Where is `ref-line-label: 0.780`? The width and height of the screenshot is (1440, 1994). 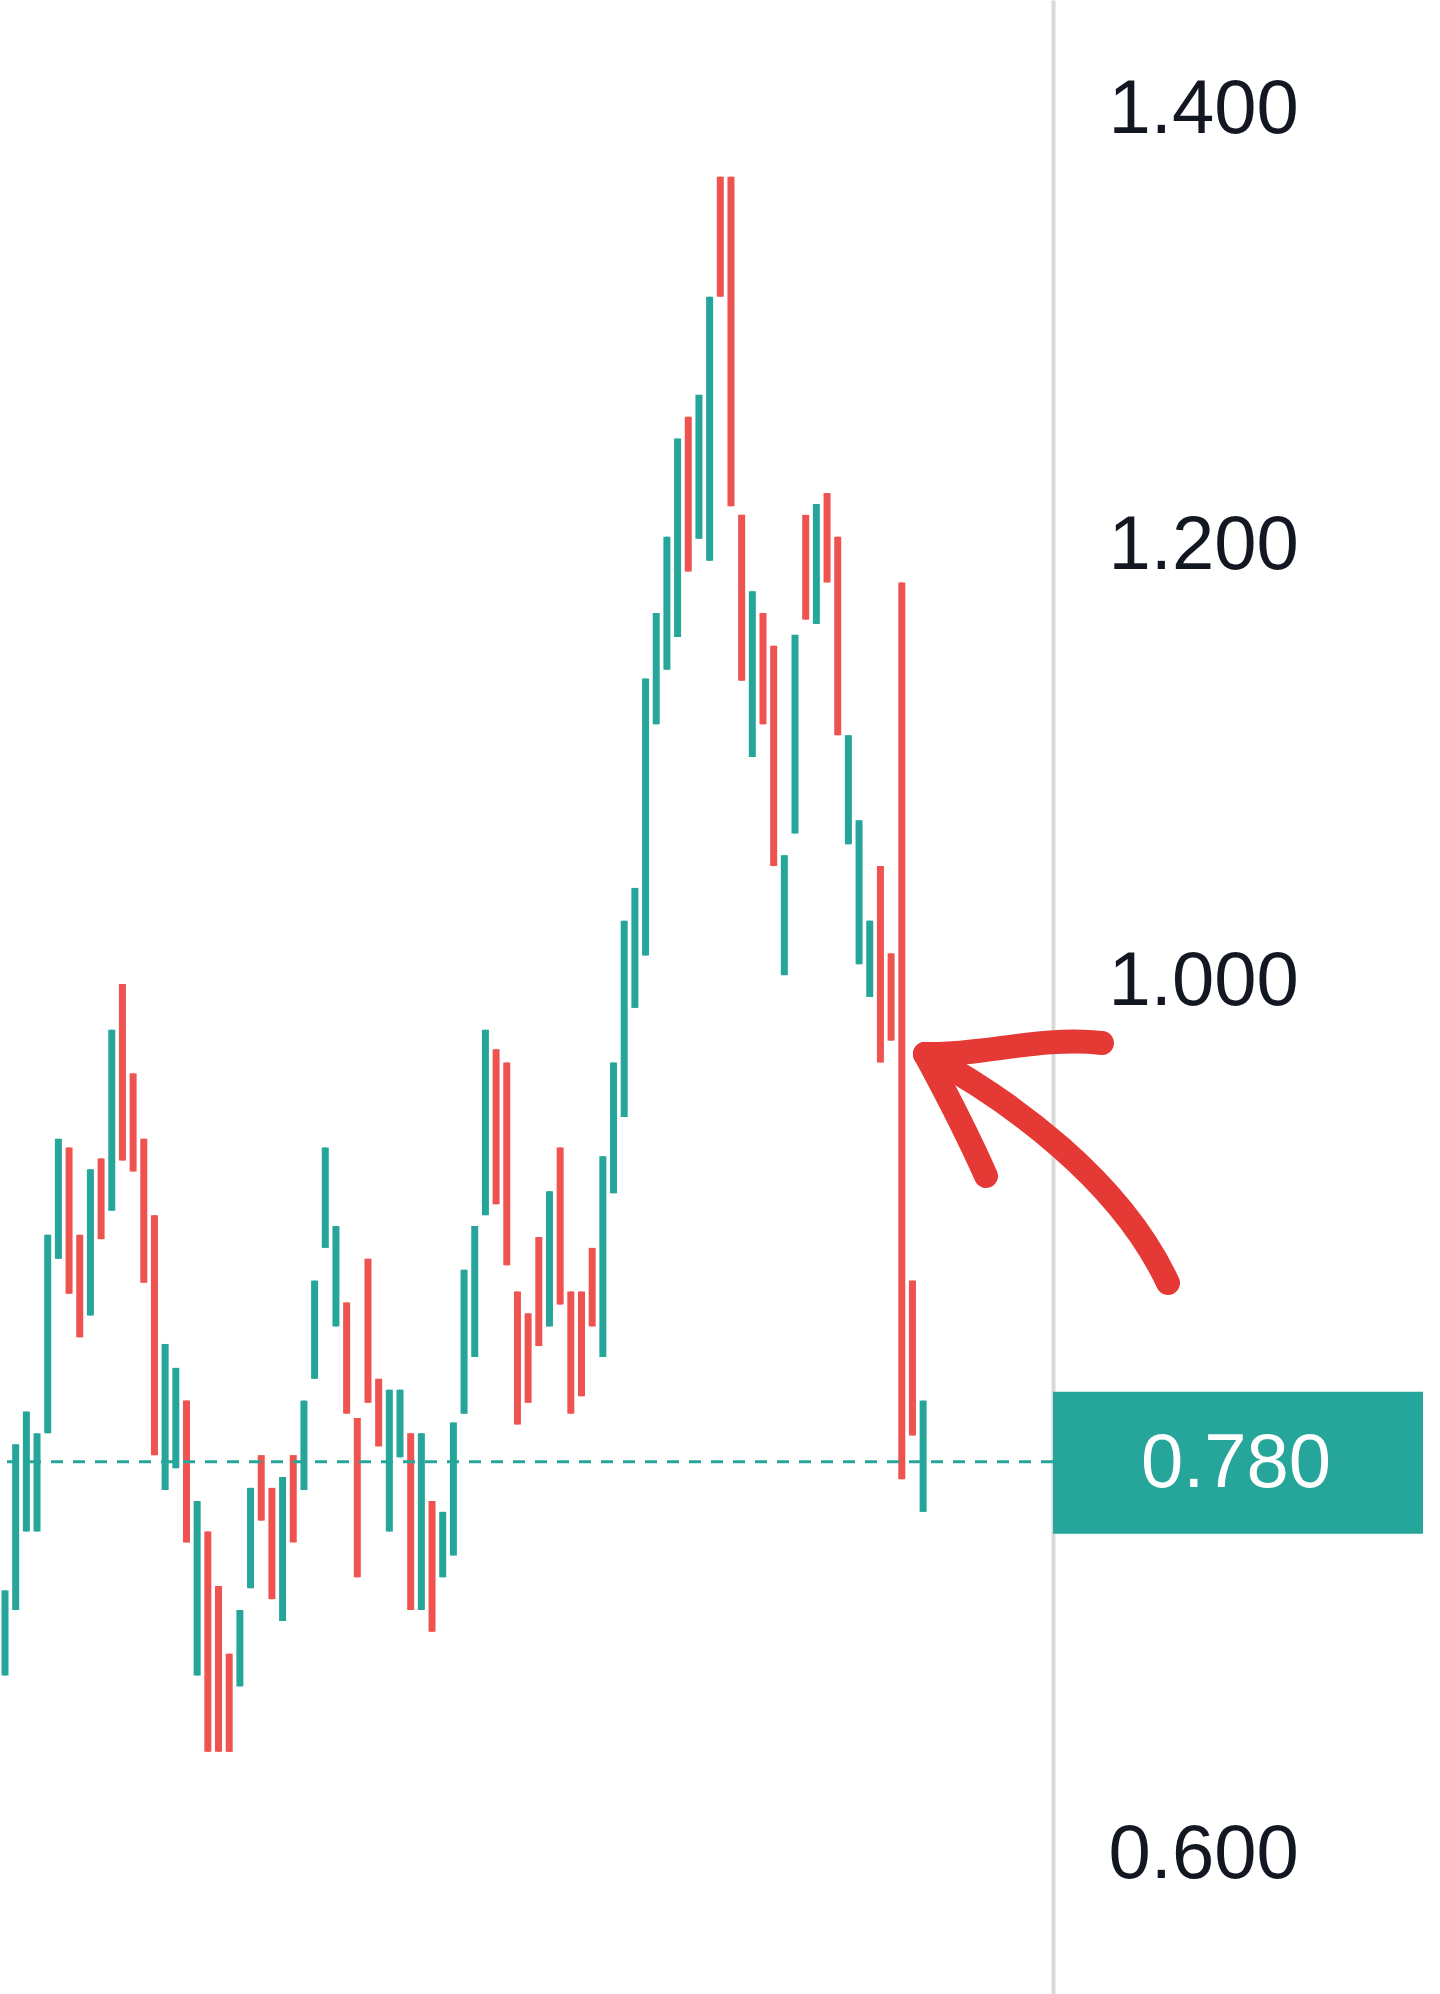 ref-line-label: 0.780 is located at coordinates (1236, 1460).